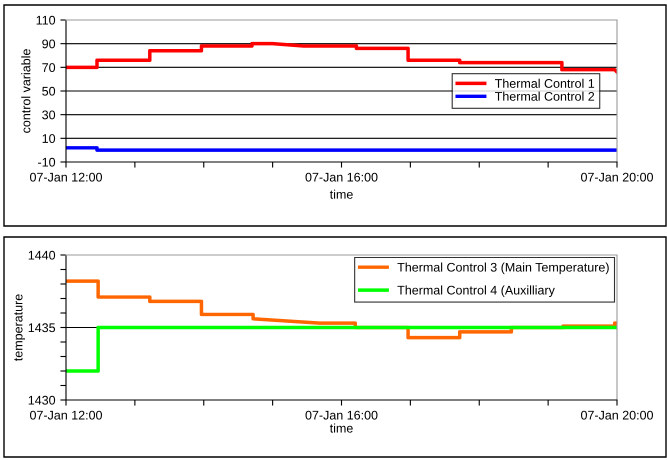 Image resolution: width=667 pixels, height=460 pixels. Describe the element at coordinates (49, 115) in the screenshot. I see `y-tick-label: 30` at that location.